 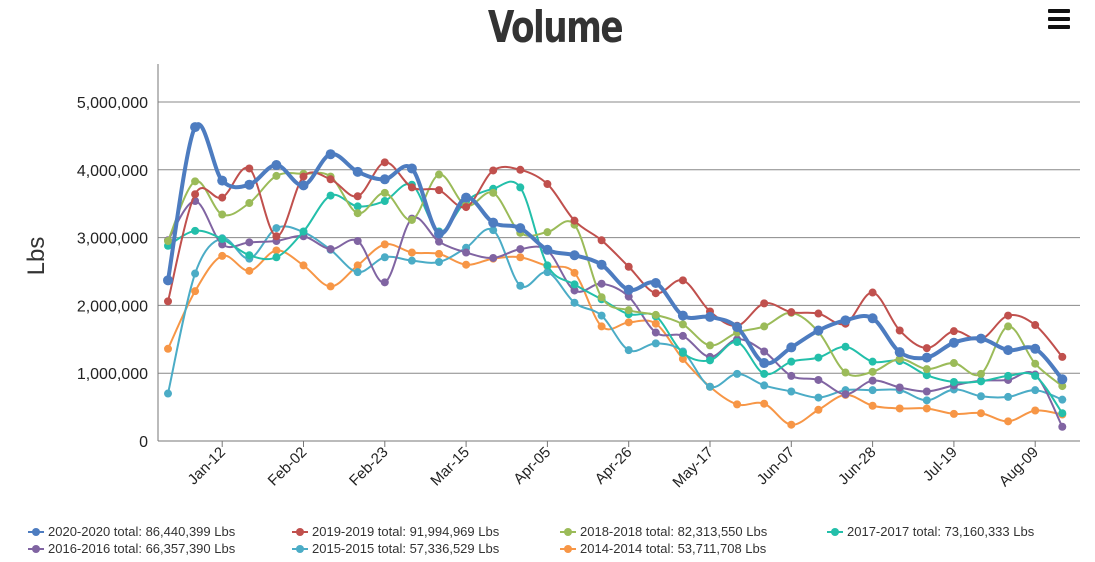 What do you see at coordinates (692, 467) in the screenshot?
I see `x-tick-label: May-17` at bounding box center [692, 467].